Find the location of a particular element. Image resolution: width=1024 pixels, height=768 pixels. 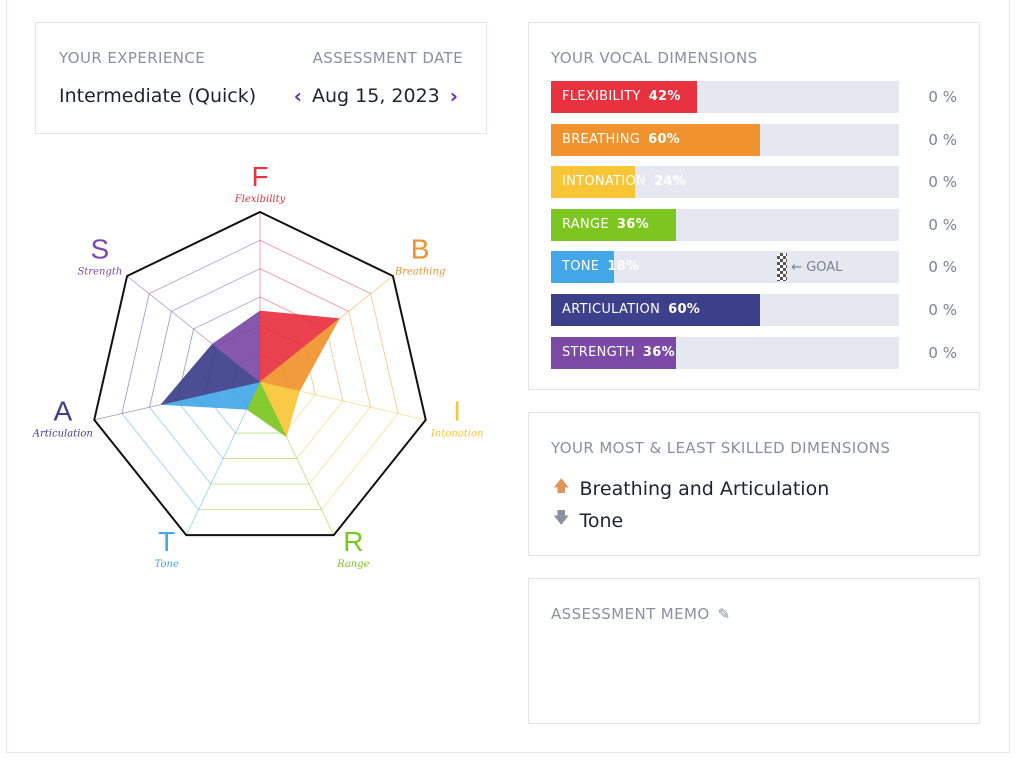

dimension-fill-articulation is located at coordinates (655, 310).